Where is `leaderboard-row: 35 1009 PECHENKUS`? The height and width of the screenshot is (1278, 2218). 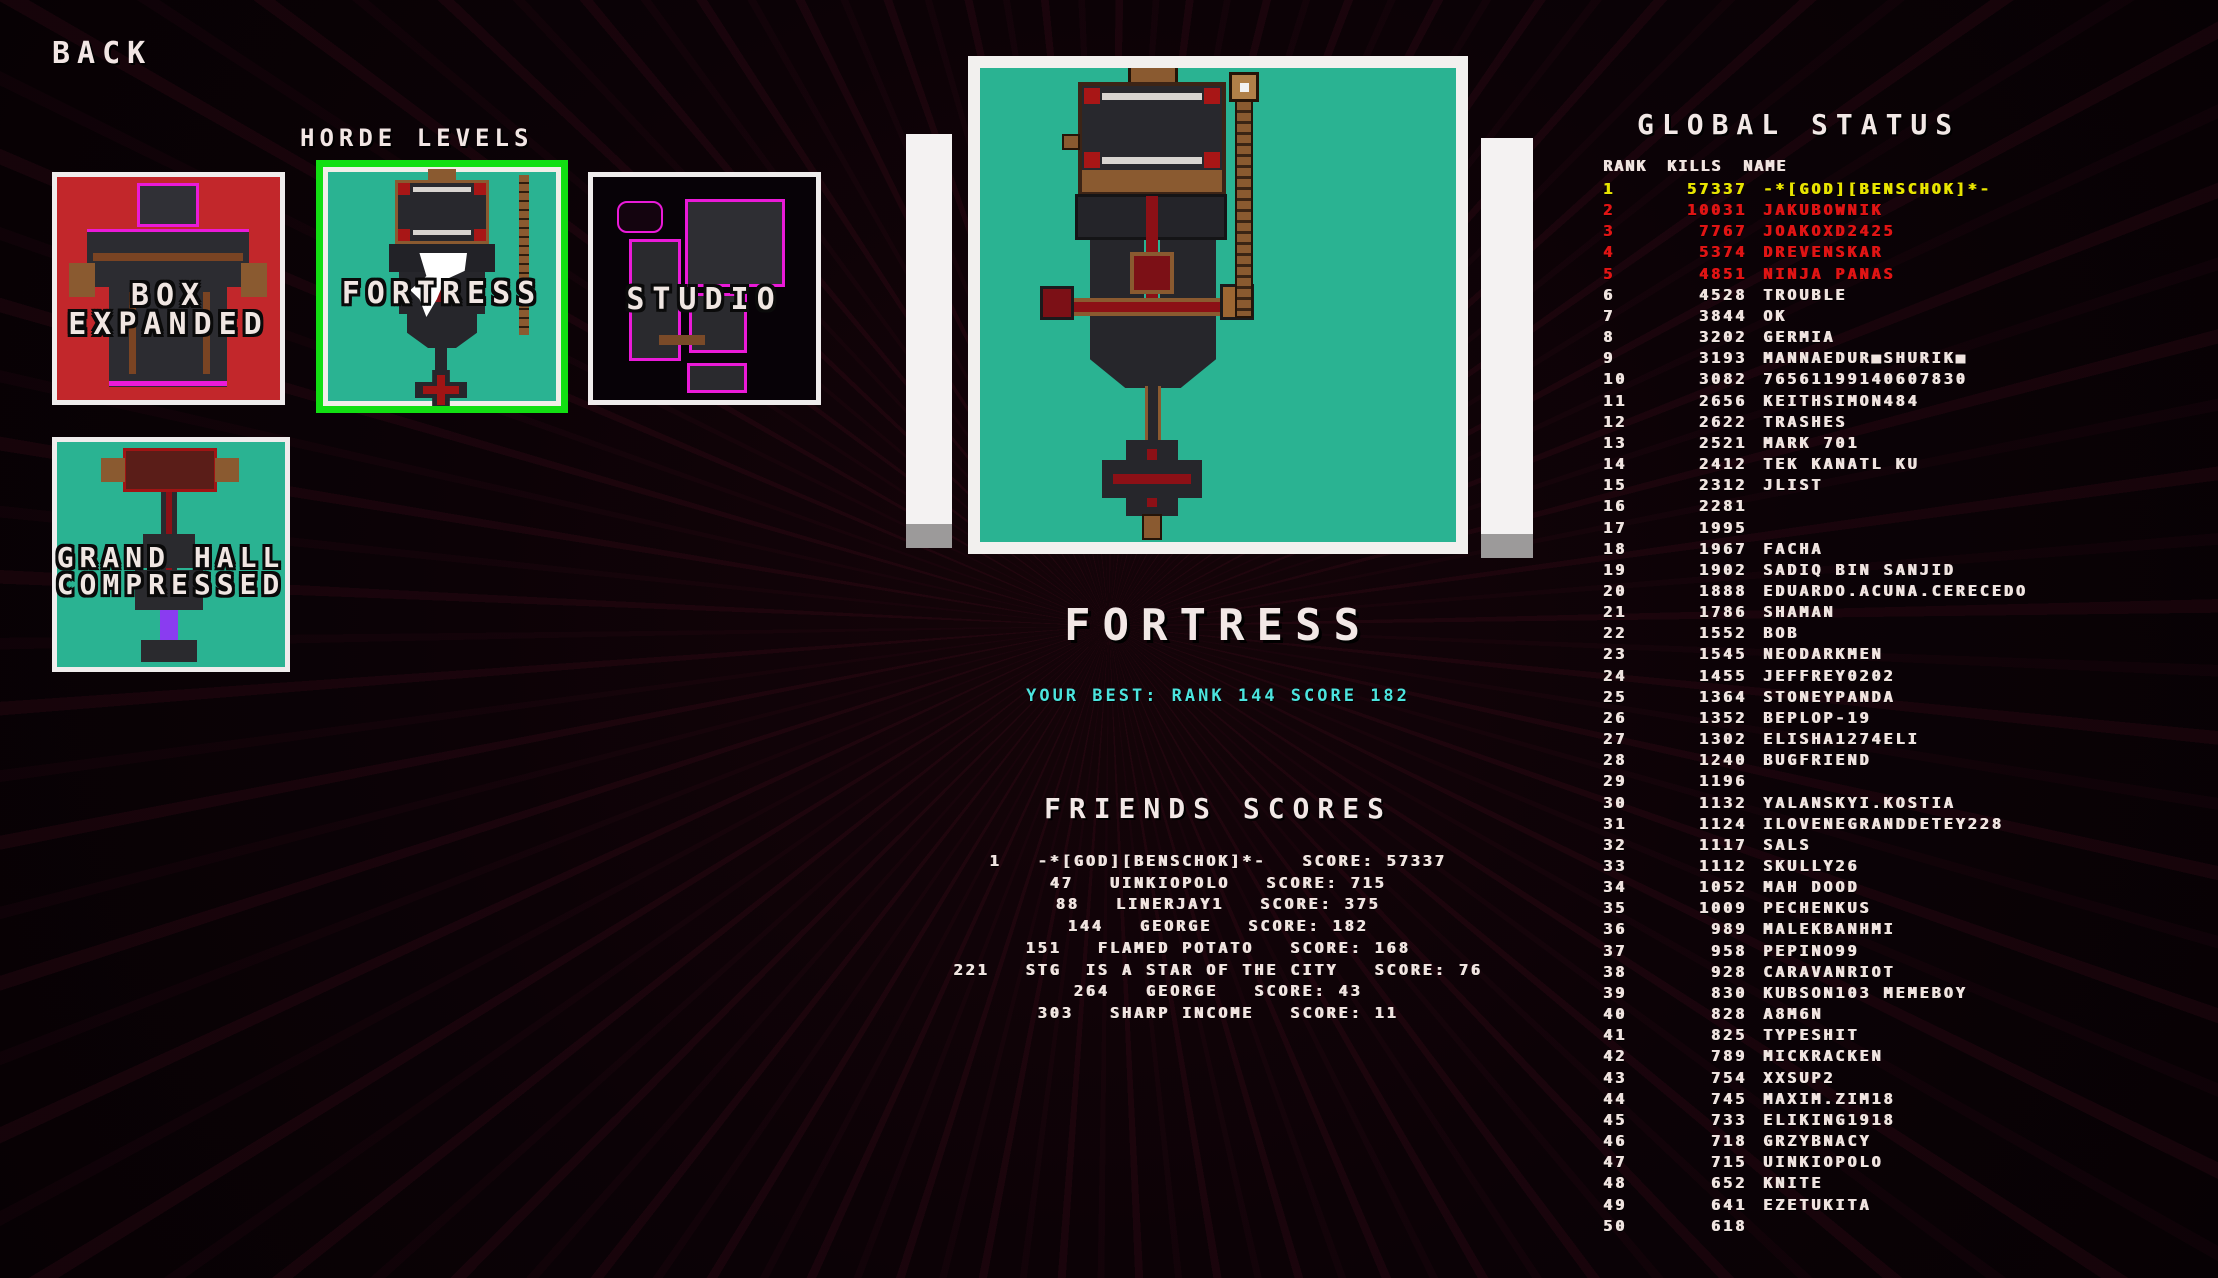
leaderboard-row: 35 1009 PECHENKUS is located at coordinates (1737, 908).